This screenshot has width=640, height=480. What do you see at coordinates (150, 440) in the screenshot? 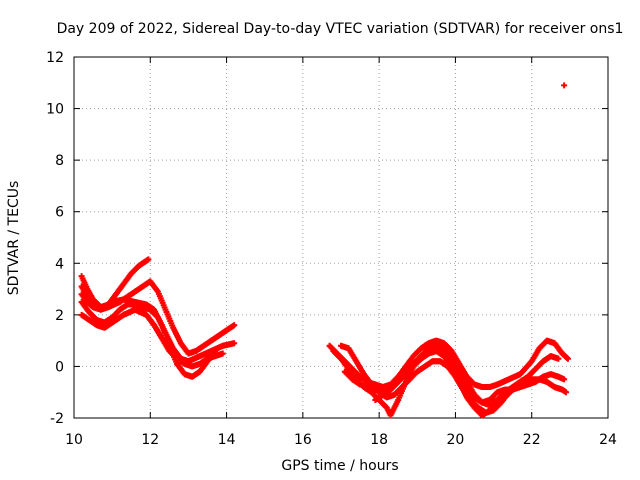
I see `x-tick-label: 12` at bounding box center [150, 440].